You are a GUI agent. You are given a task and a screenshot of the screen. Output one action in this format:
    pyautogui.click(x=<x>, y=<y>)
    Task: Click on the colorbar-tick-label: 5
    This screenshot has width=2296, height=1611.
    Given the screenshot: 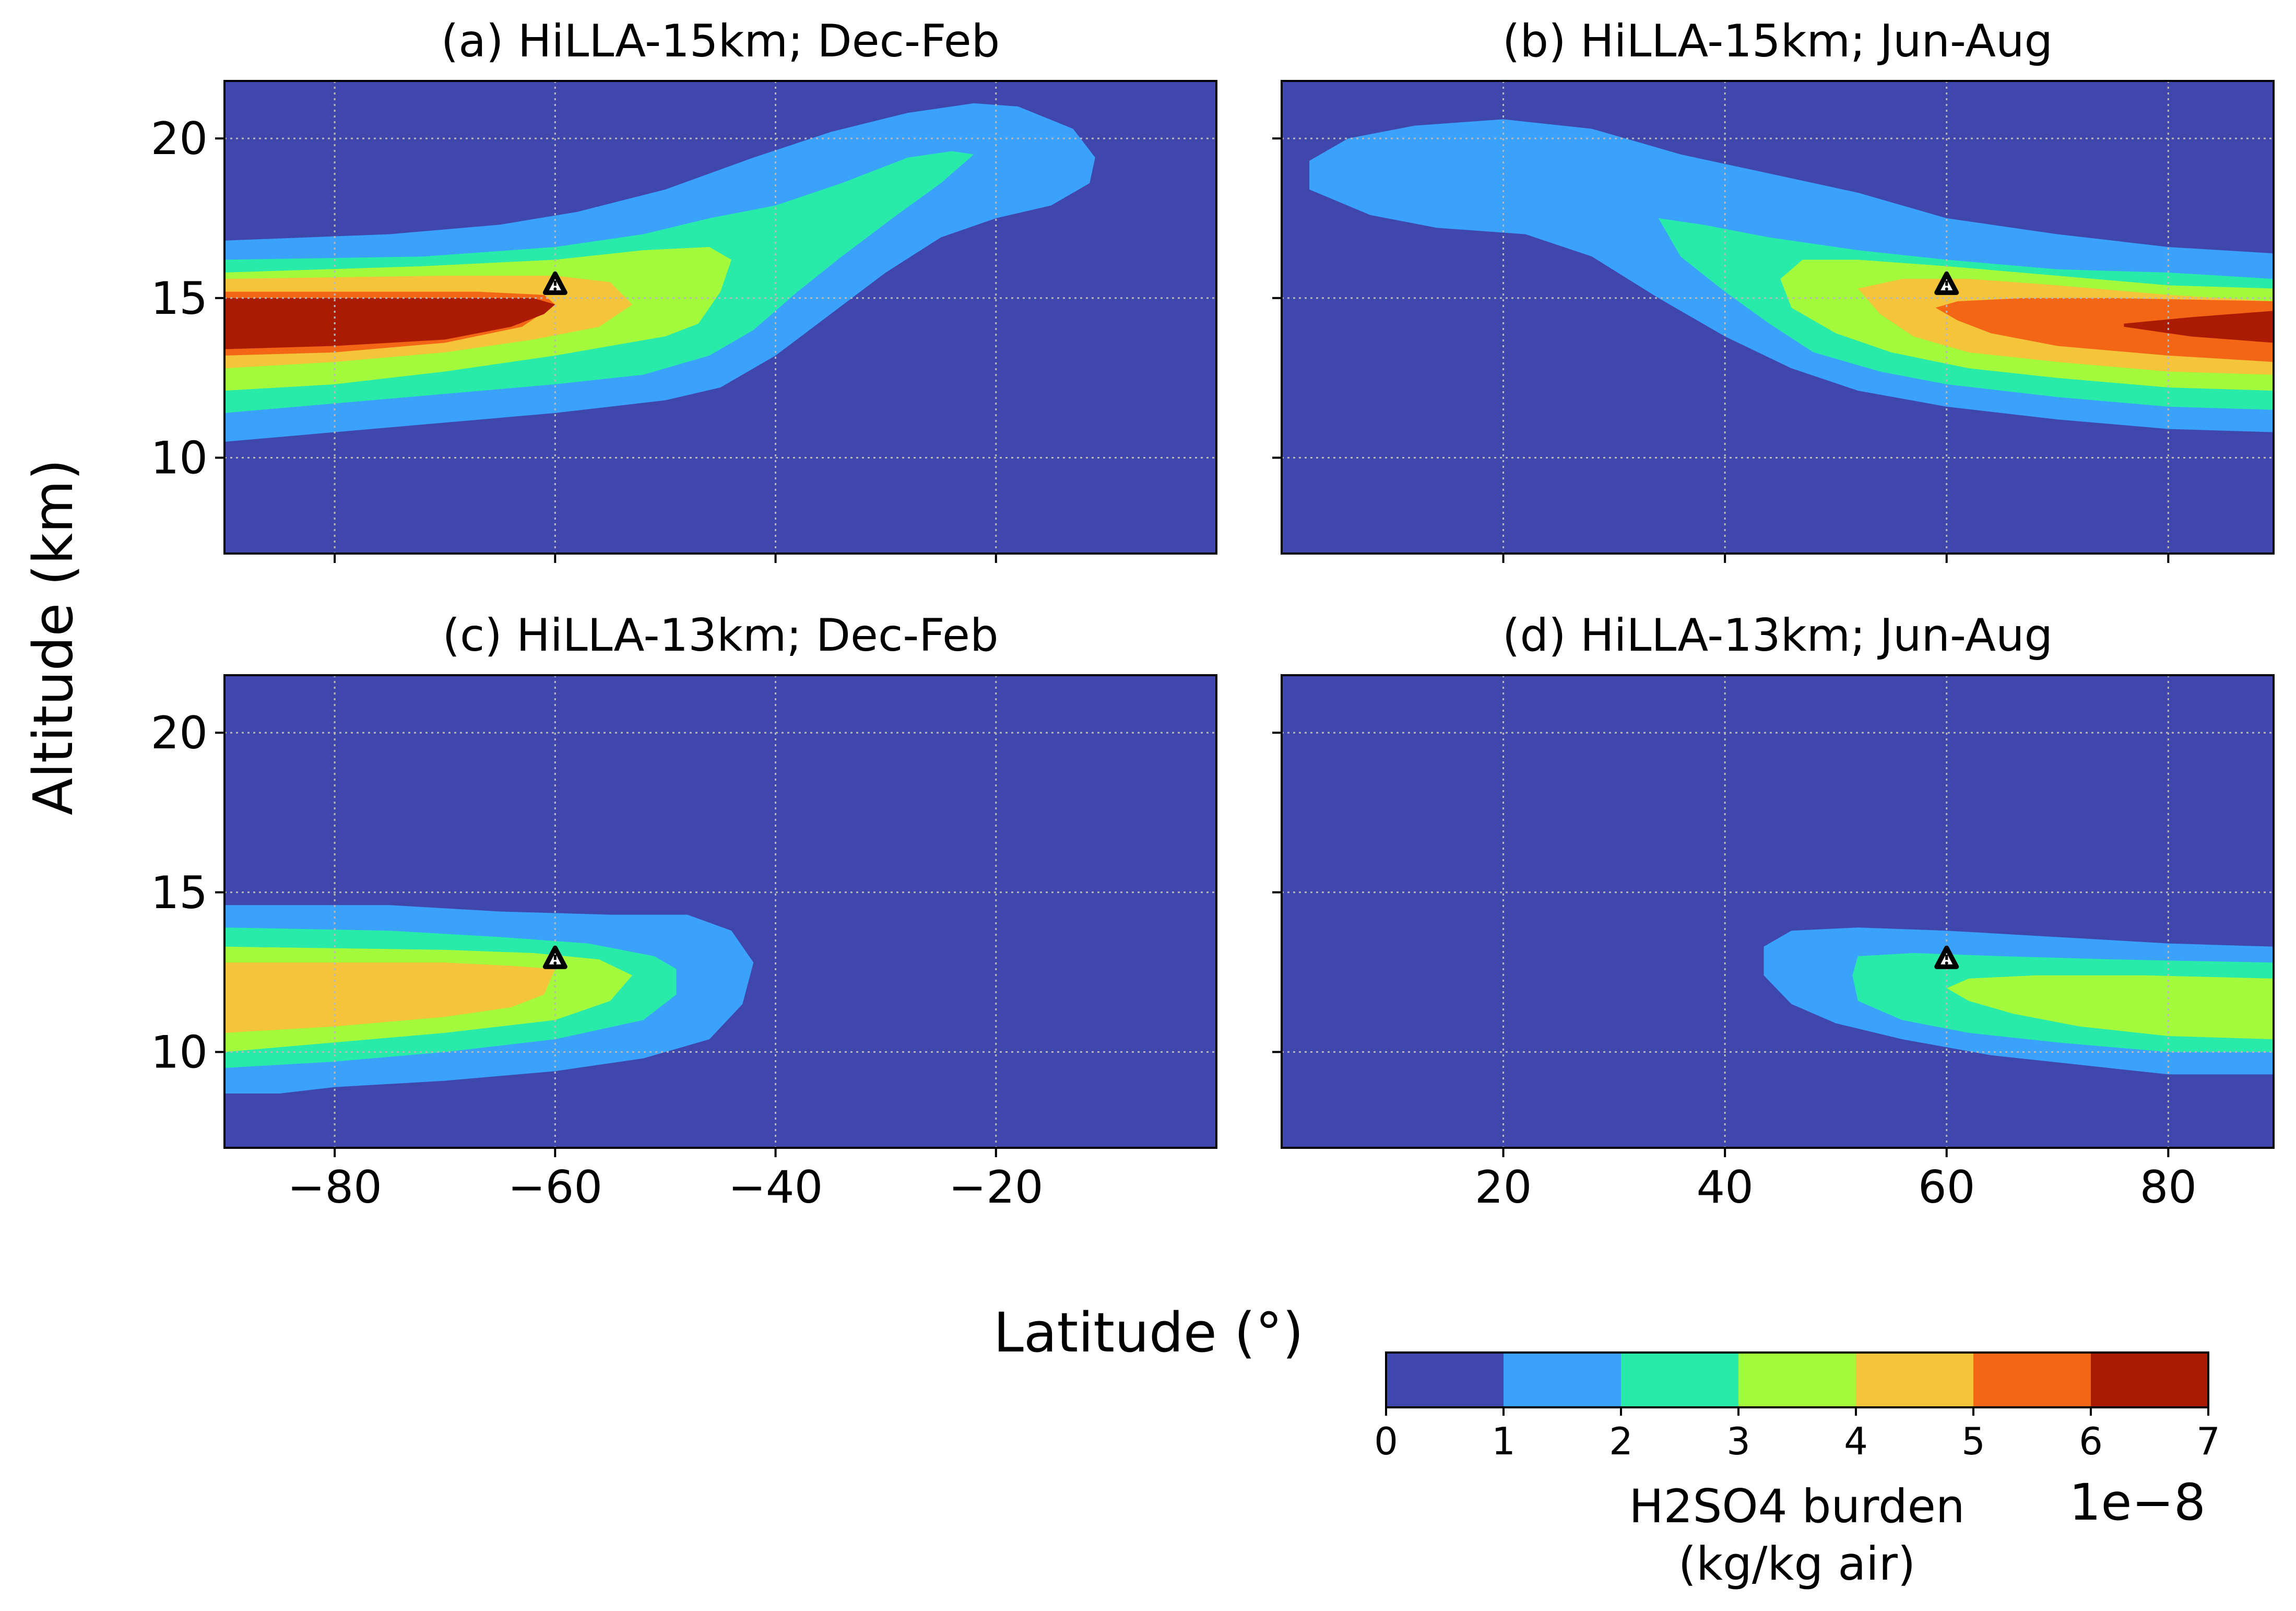 What is the action you would take?
    pyautogui.click(x=1973, y=1441)
    